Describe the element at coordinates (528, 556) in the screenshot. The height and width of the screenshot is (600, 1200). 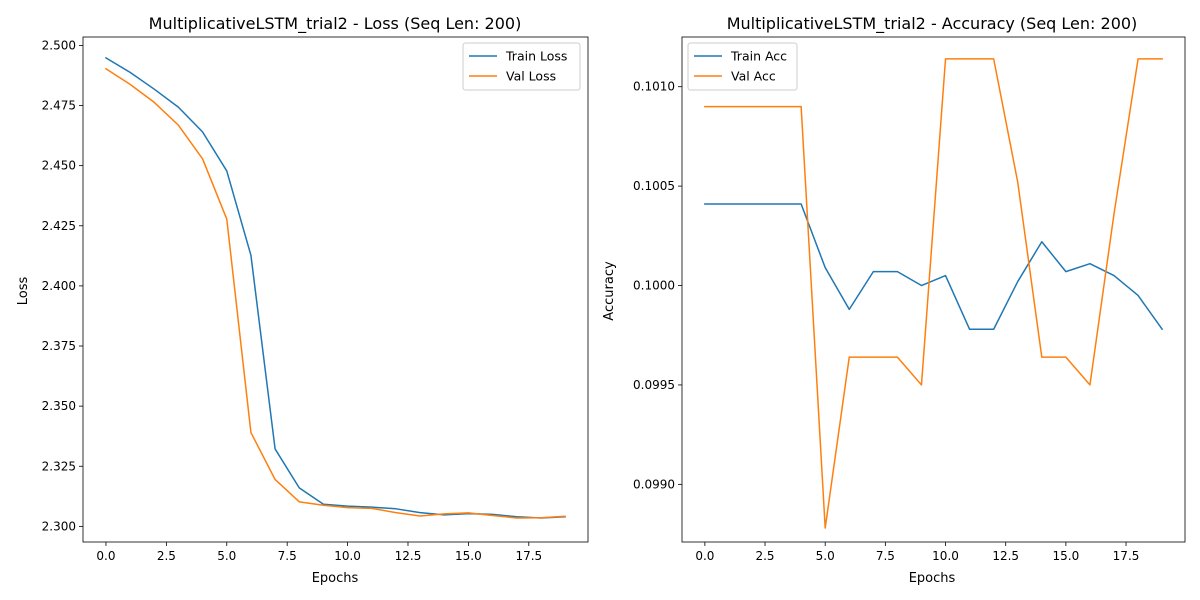
I see `loss-chart-x-tick-label-7: 17.5` at that location.